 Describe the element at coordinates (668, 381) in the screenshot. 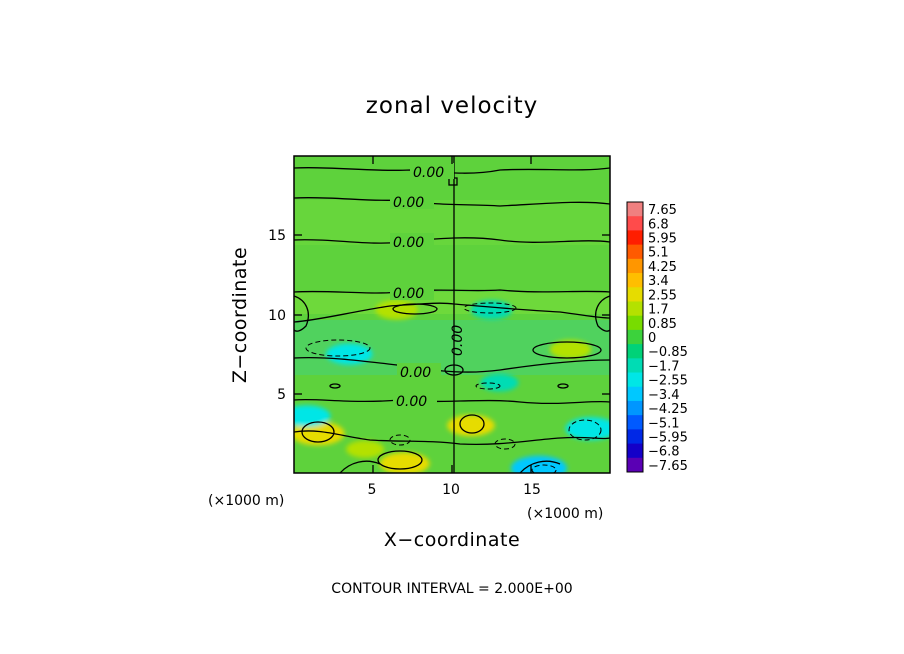

I see `colorbar-tick-label: −2.55` at that location.